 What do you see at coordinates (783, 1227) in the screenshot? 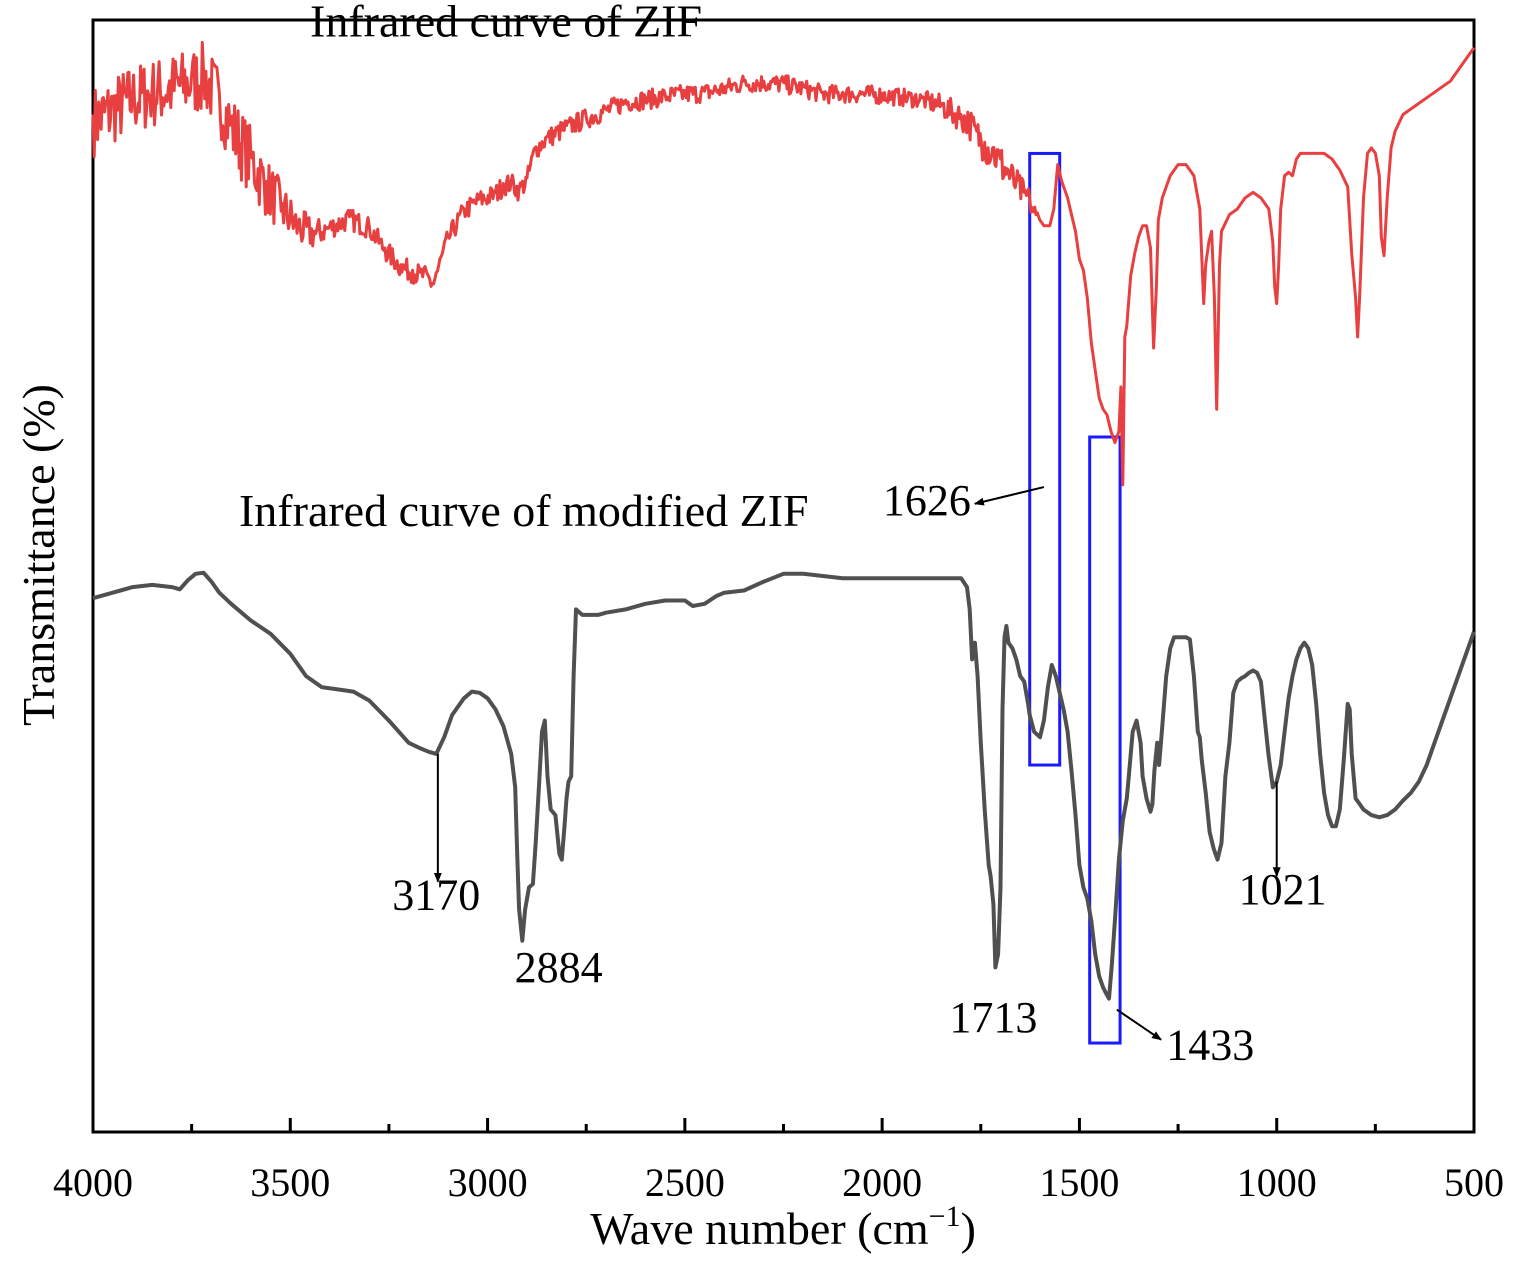
I see `x-axis-title: Wave number (cm−1)` at bounding box center [783, 1227].